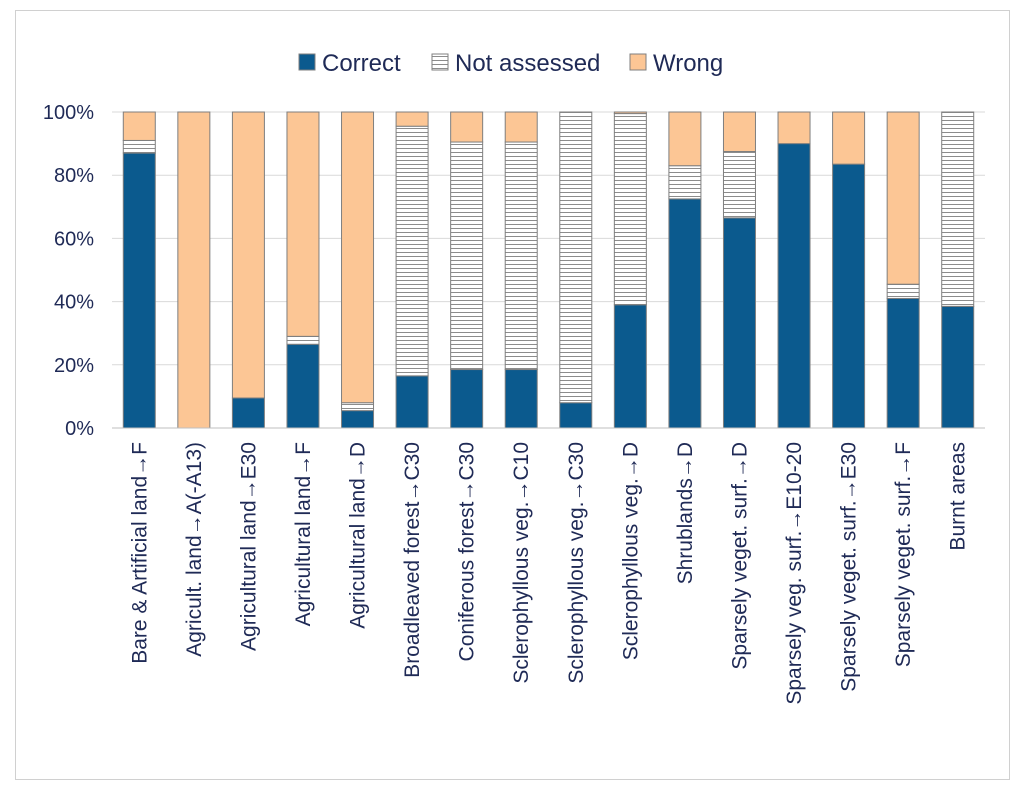 Image resolution: width=1024 pixels, height=799 pixels. What do you see at coordinates (685, 513) in the screenshot?
I see `x-category-label: Shrublands→D` at bounding box center [685, 513].